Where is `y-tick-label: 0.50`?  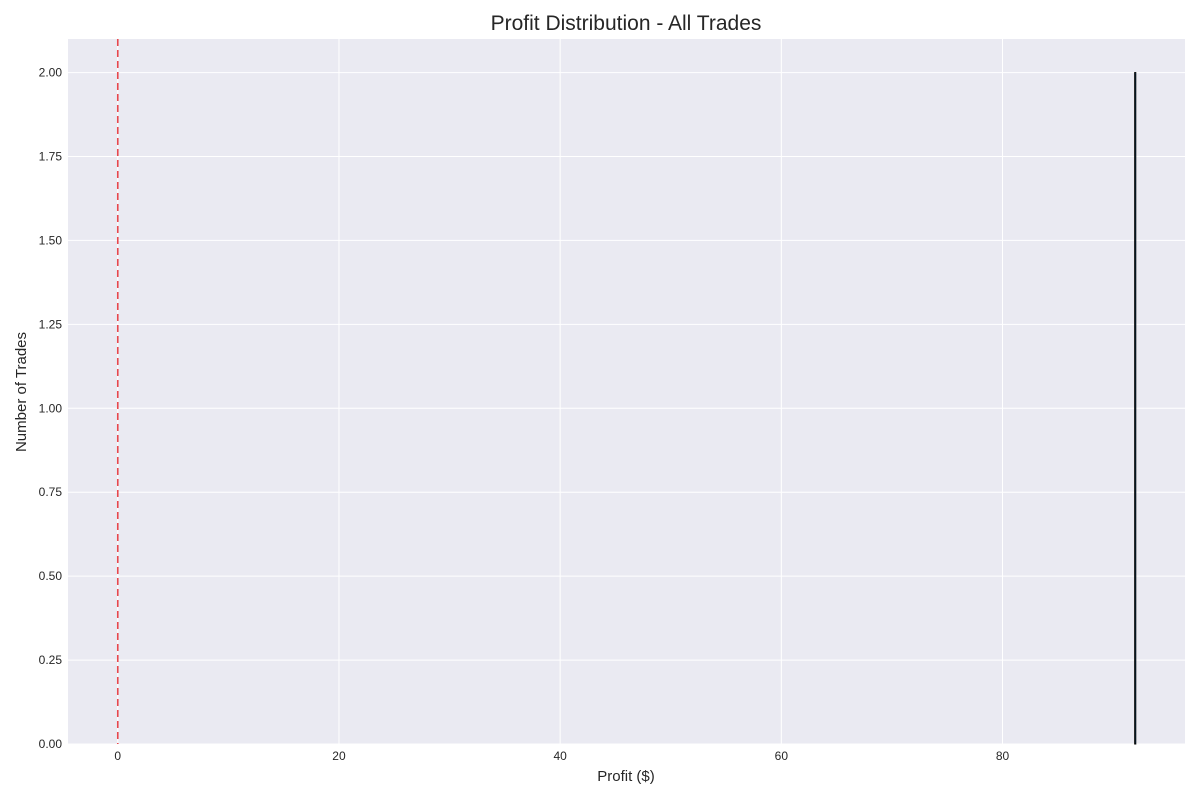
y-tick-label: 0.50 is located at coordinates (51, 576).